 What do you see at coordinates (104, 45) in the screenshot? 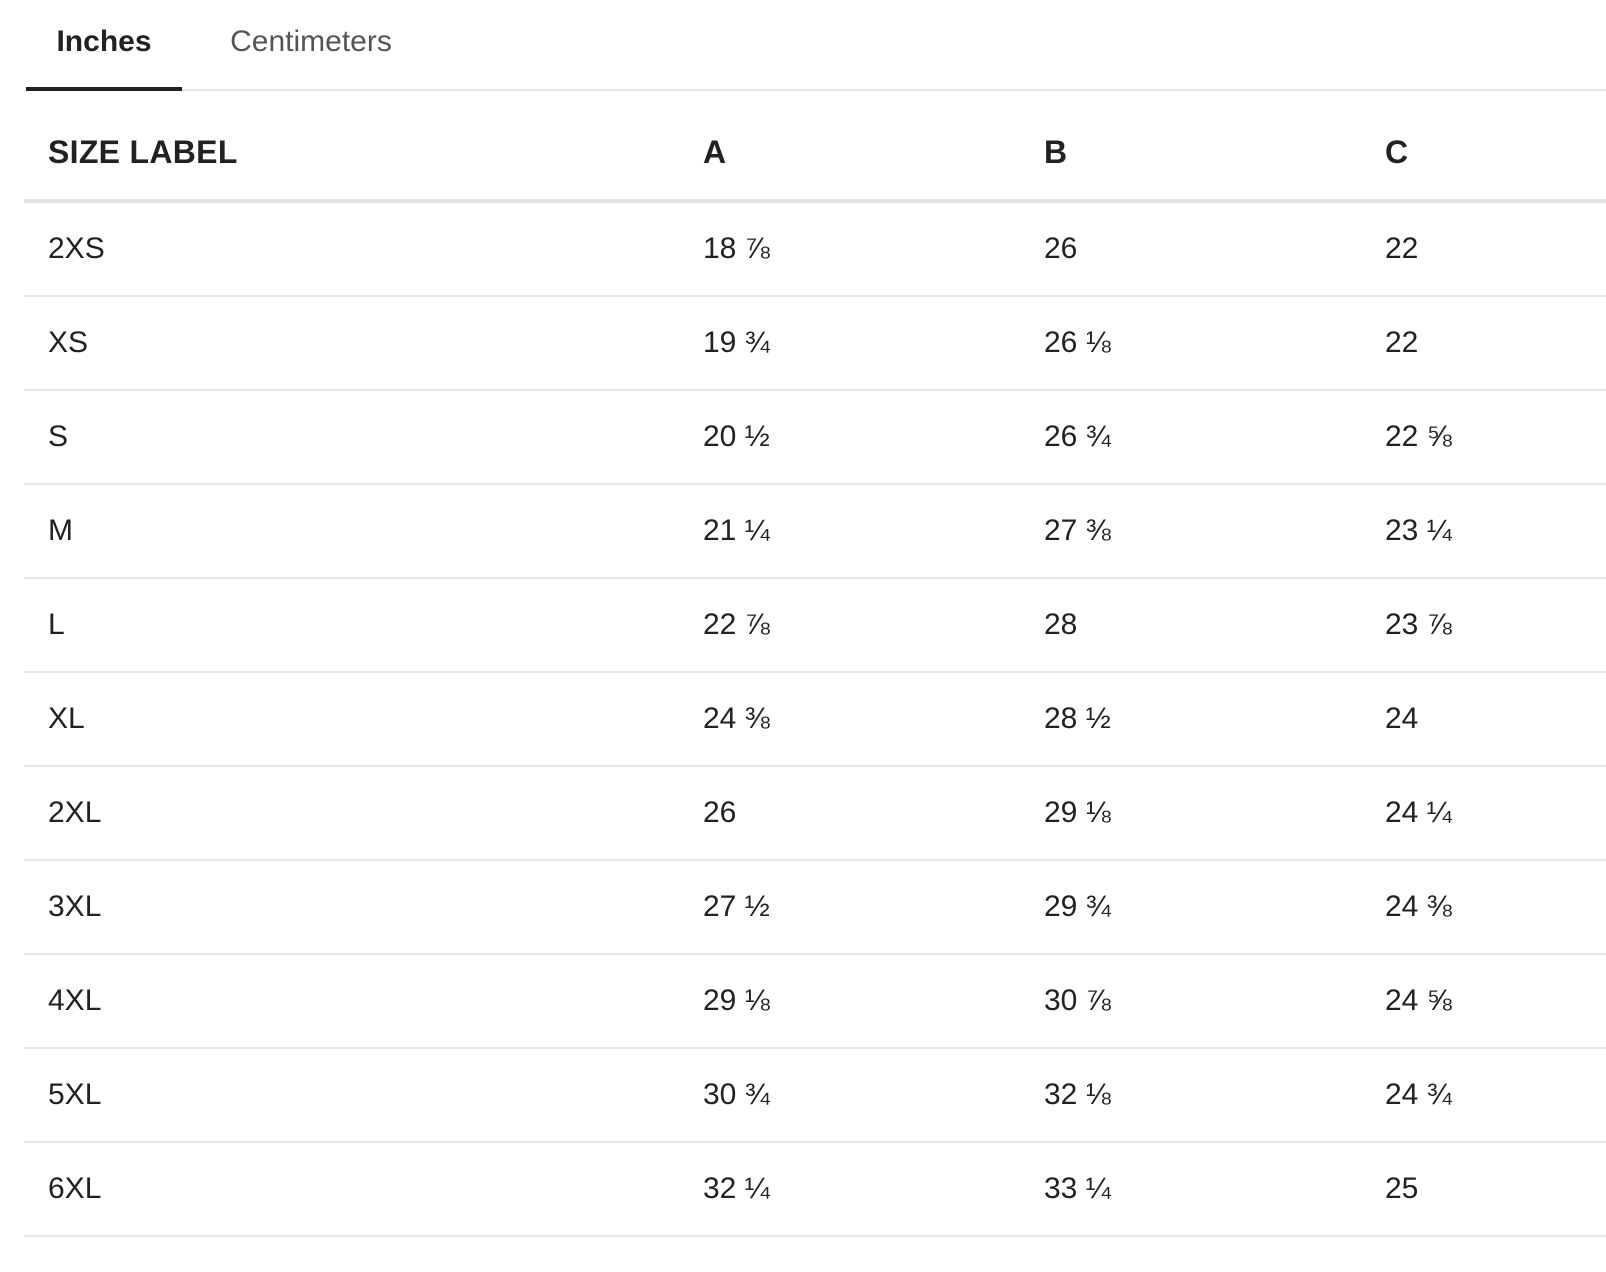
I see `tab-inches: Inches` at bounding box center [104, 45].